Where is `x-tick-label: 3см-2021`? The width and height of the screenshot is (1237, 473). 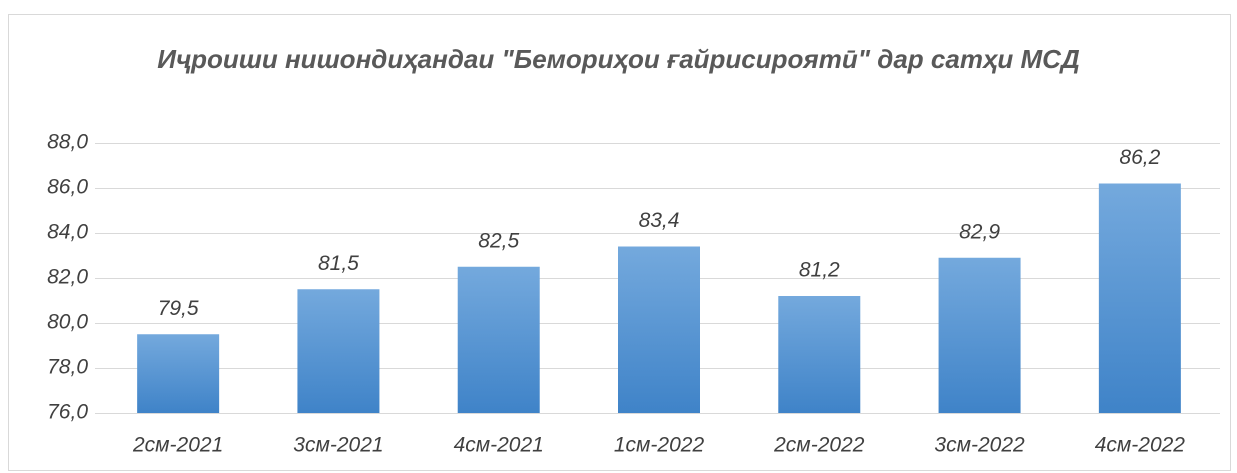 x-tick-label: 3см-2021 is located at coordinates (338, 445).